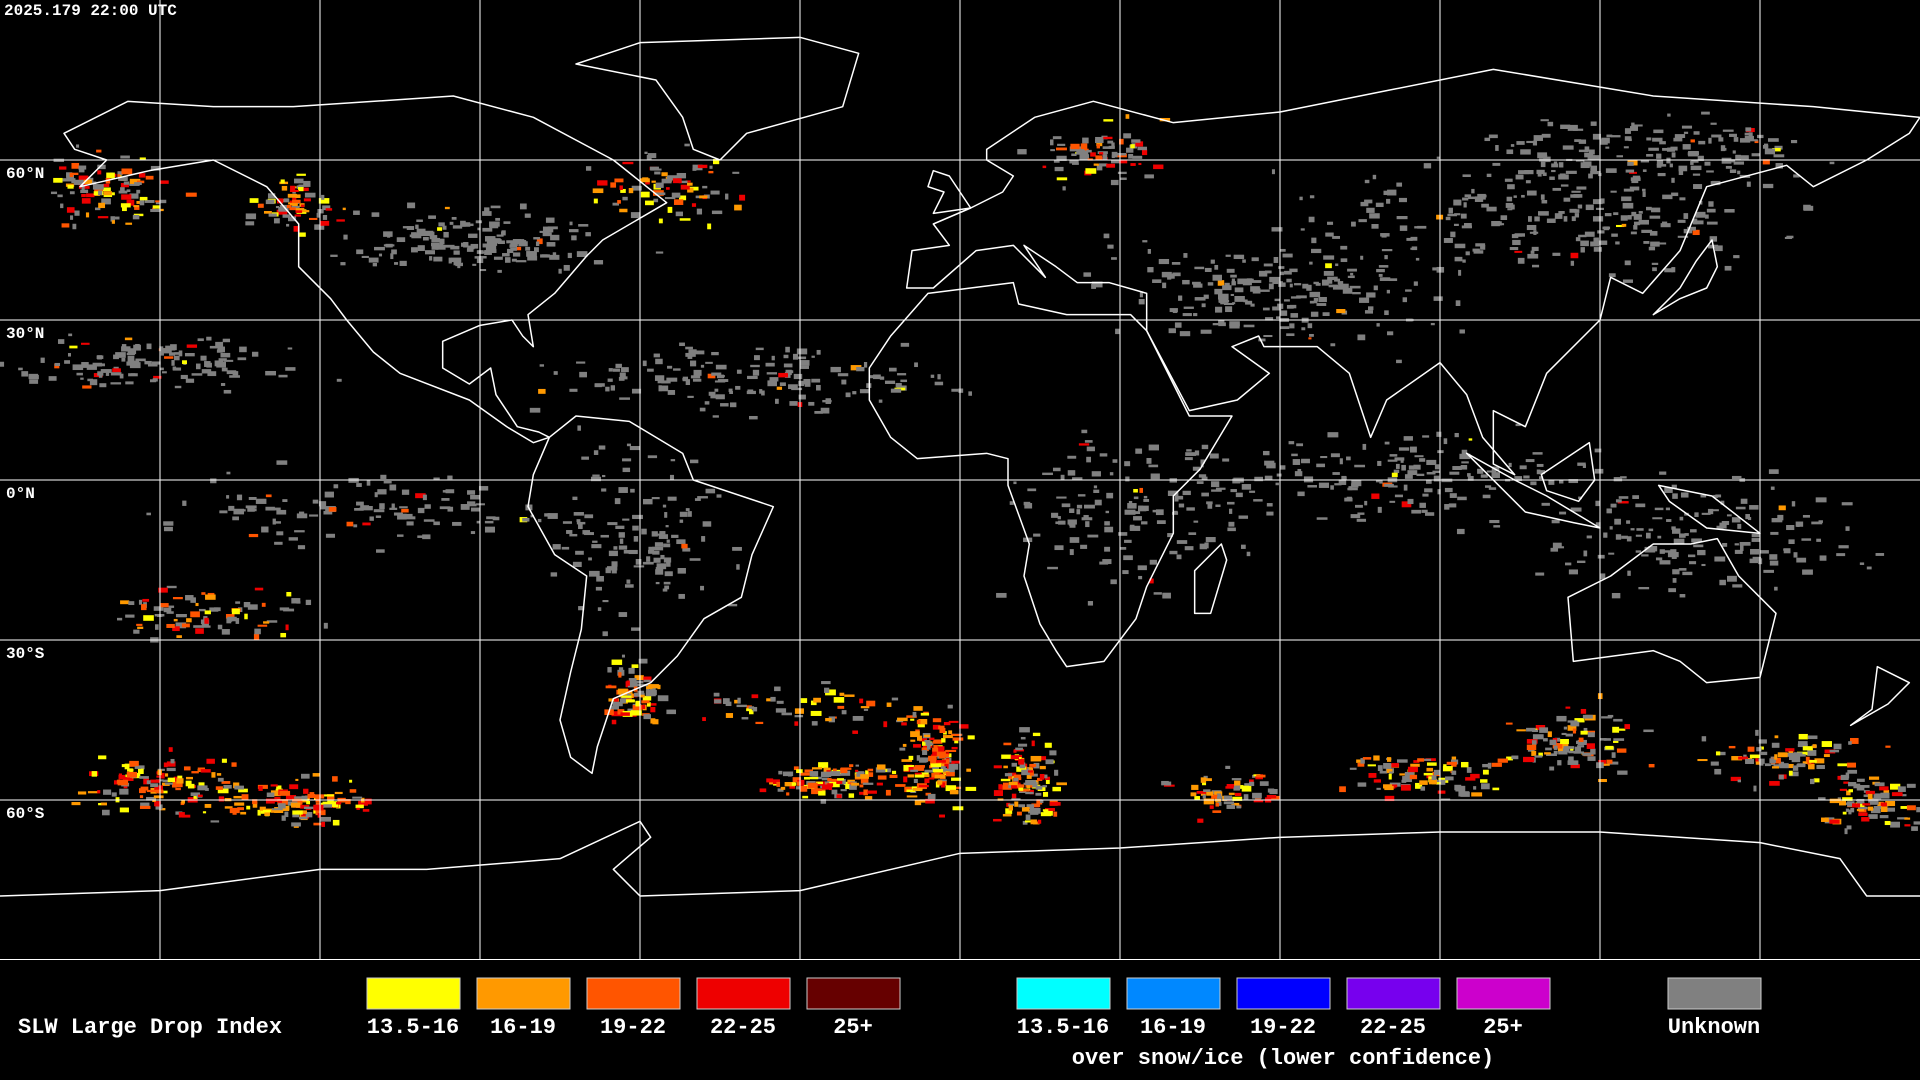 Image resolution: width=1920 pixels, height=1080 pixels. Describe the element at coordinates (523, 1027) in the screenshot. I see `legend-label: 16-19` at that location.